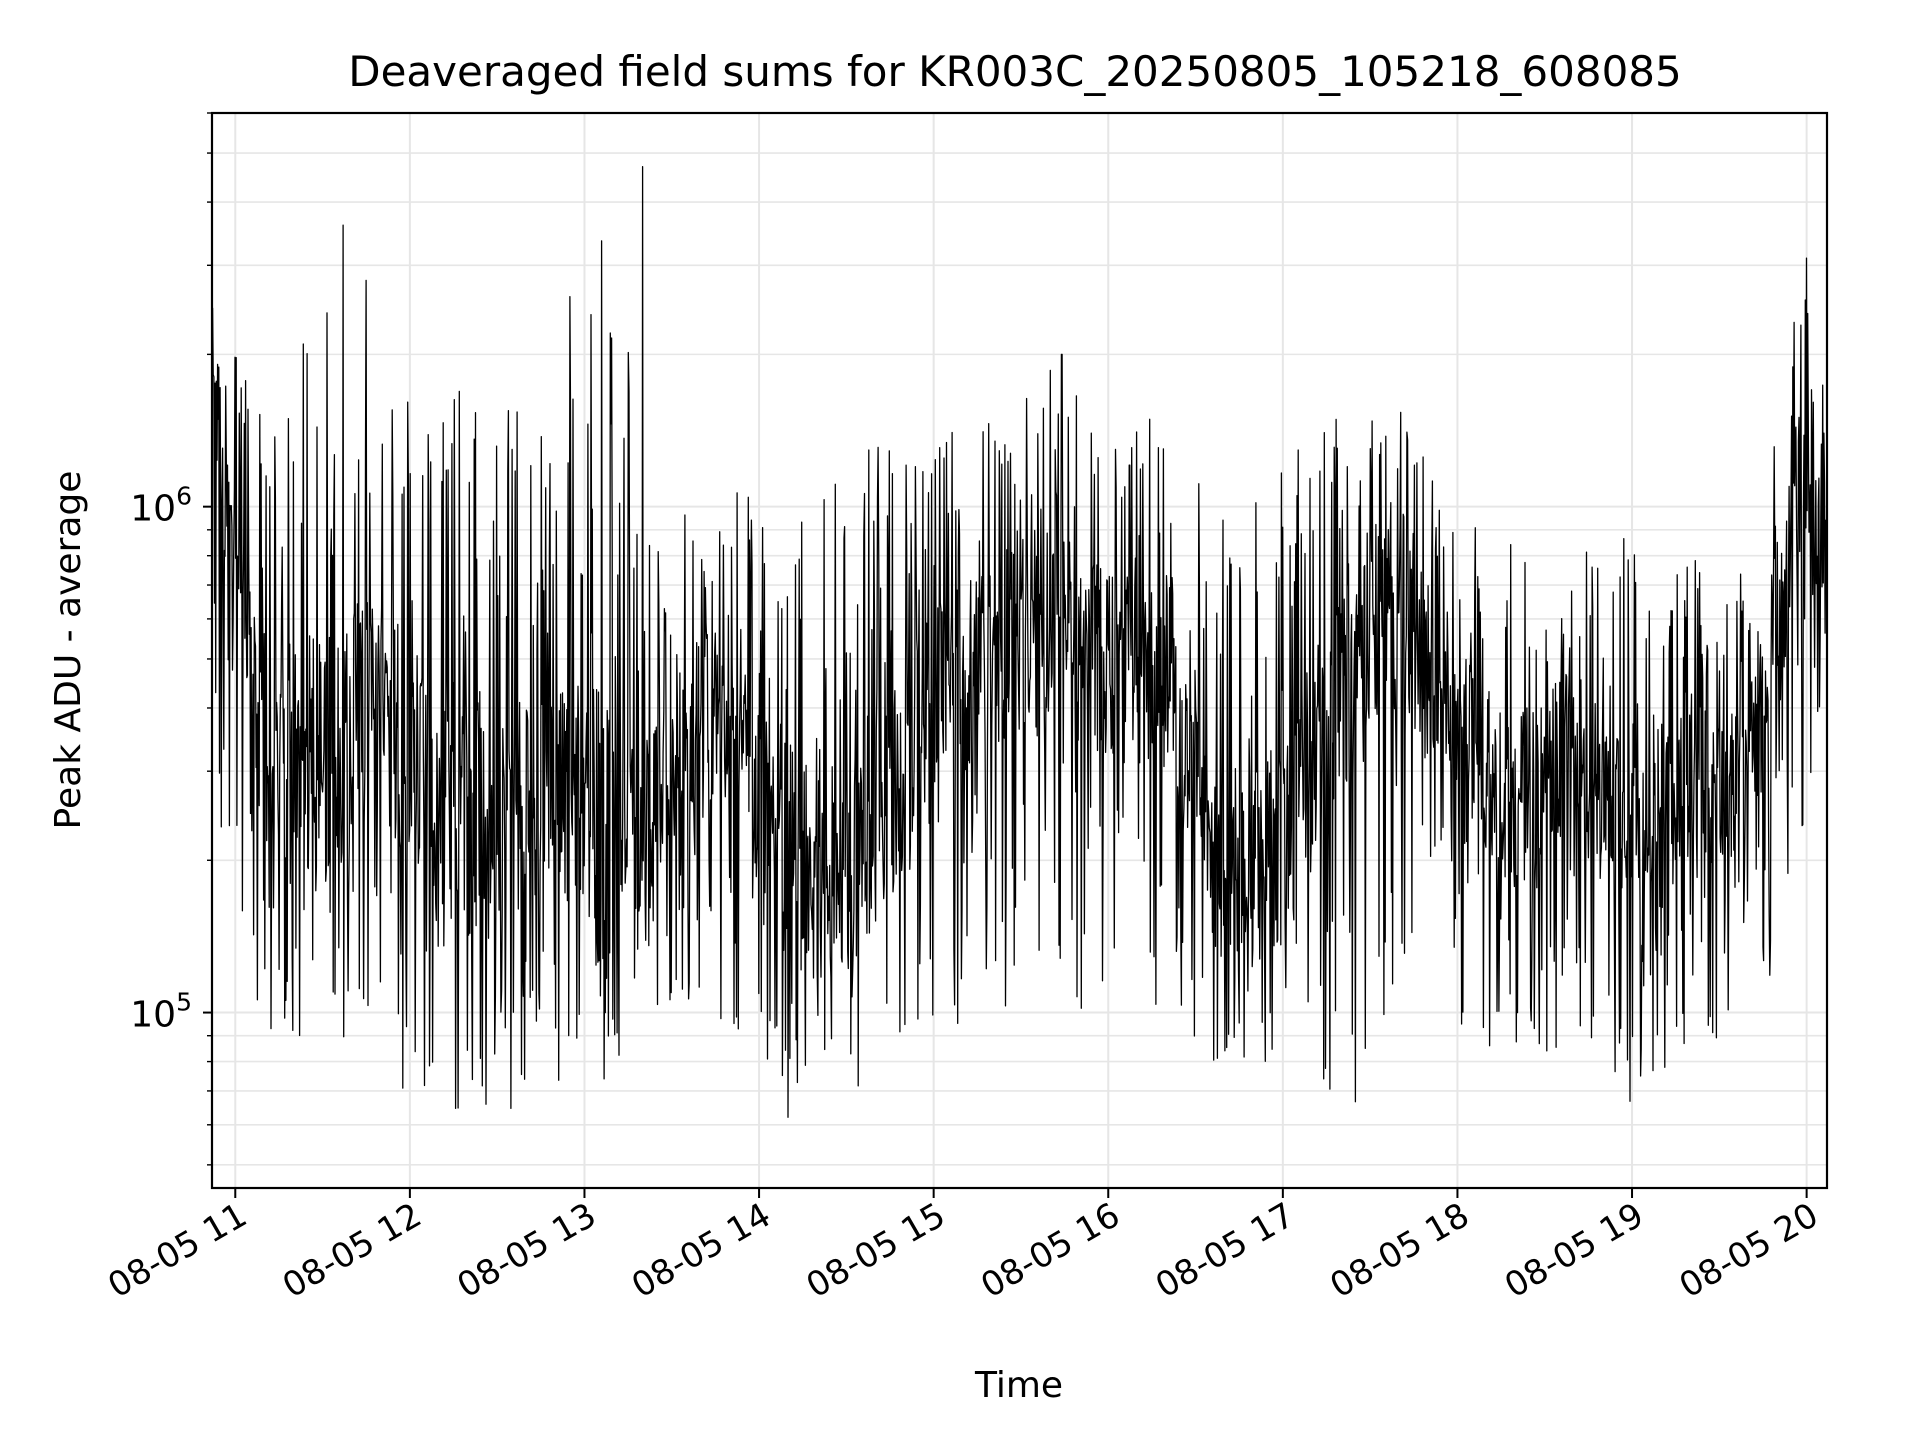 The height and width of the screenshot is (1440, 1920). What do you see at coordinates (68, 650) in the screenshot?
I see `y-axis-label: Peak ADU - average` at bounding box center [68, 650].